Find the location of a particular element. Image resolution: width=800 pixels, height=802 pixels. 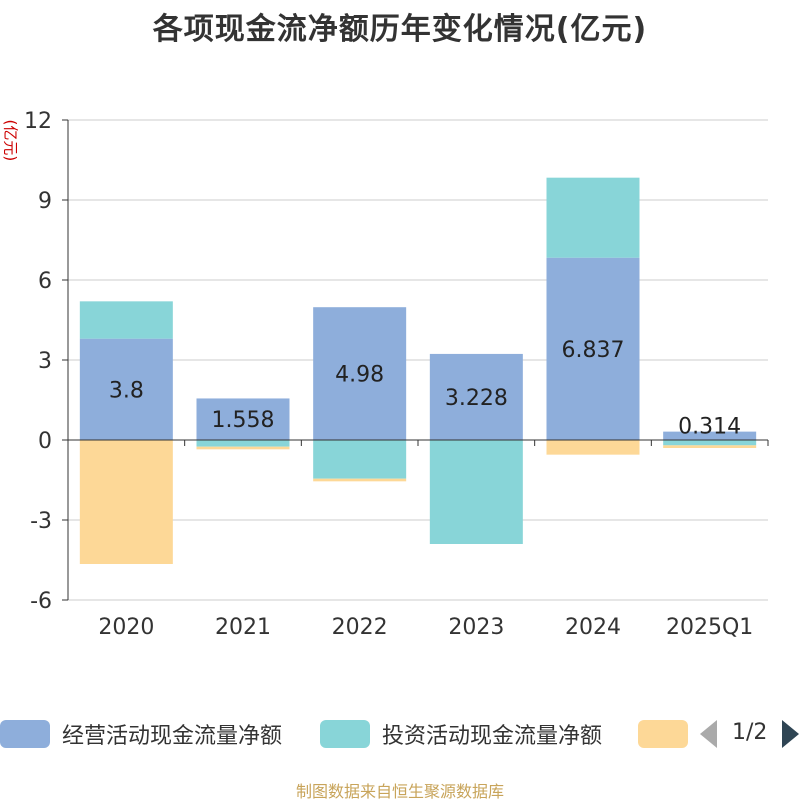

legend-swatch-operating is located at coordinates (25, 734).